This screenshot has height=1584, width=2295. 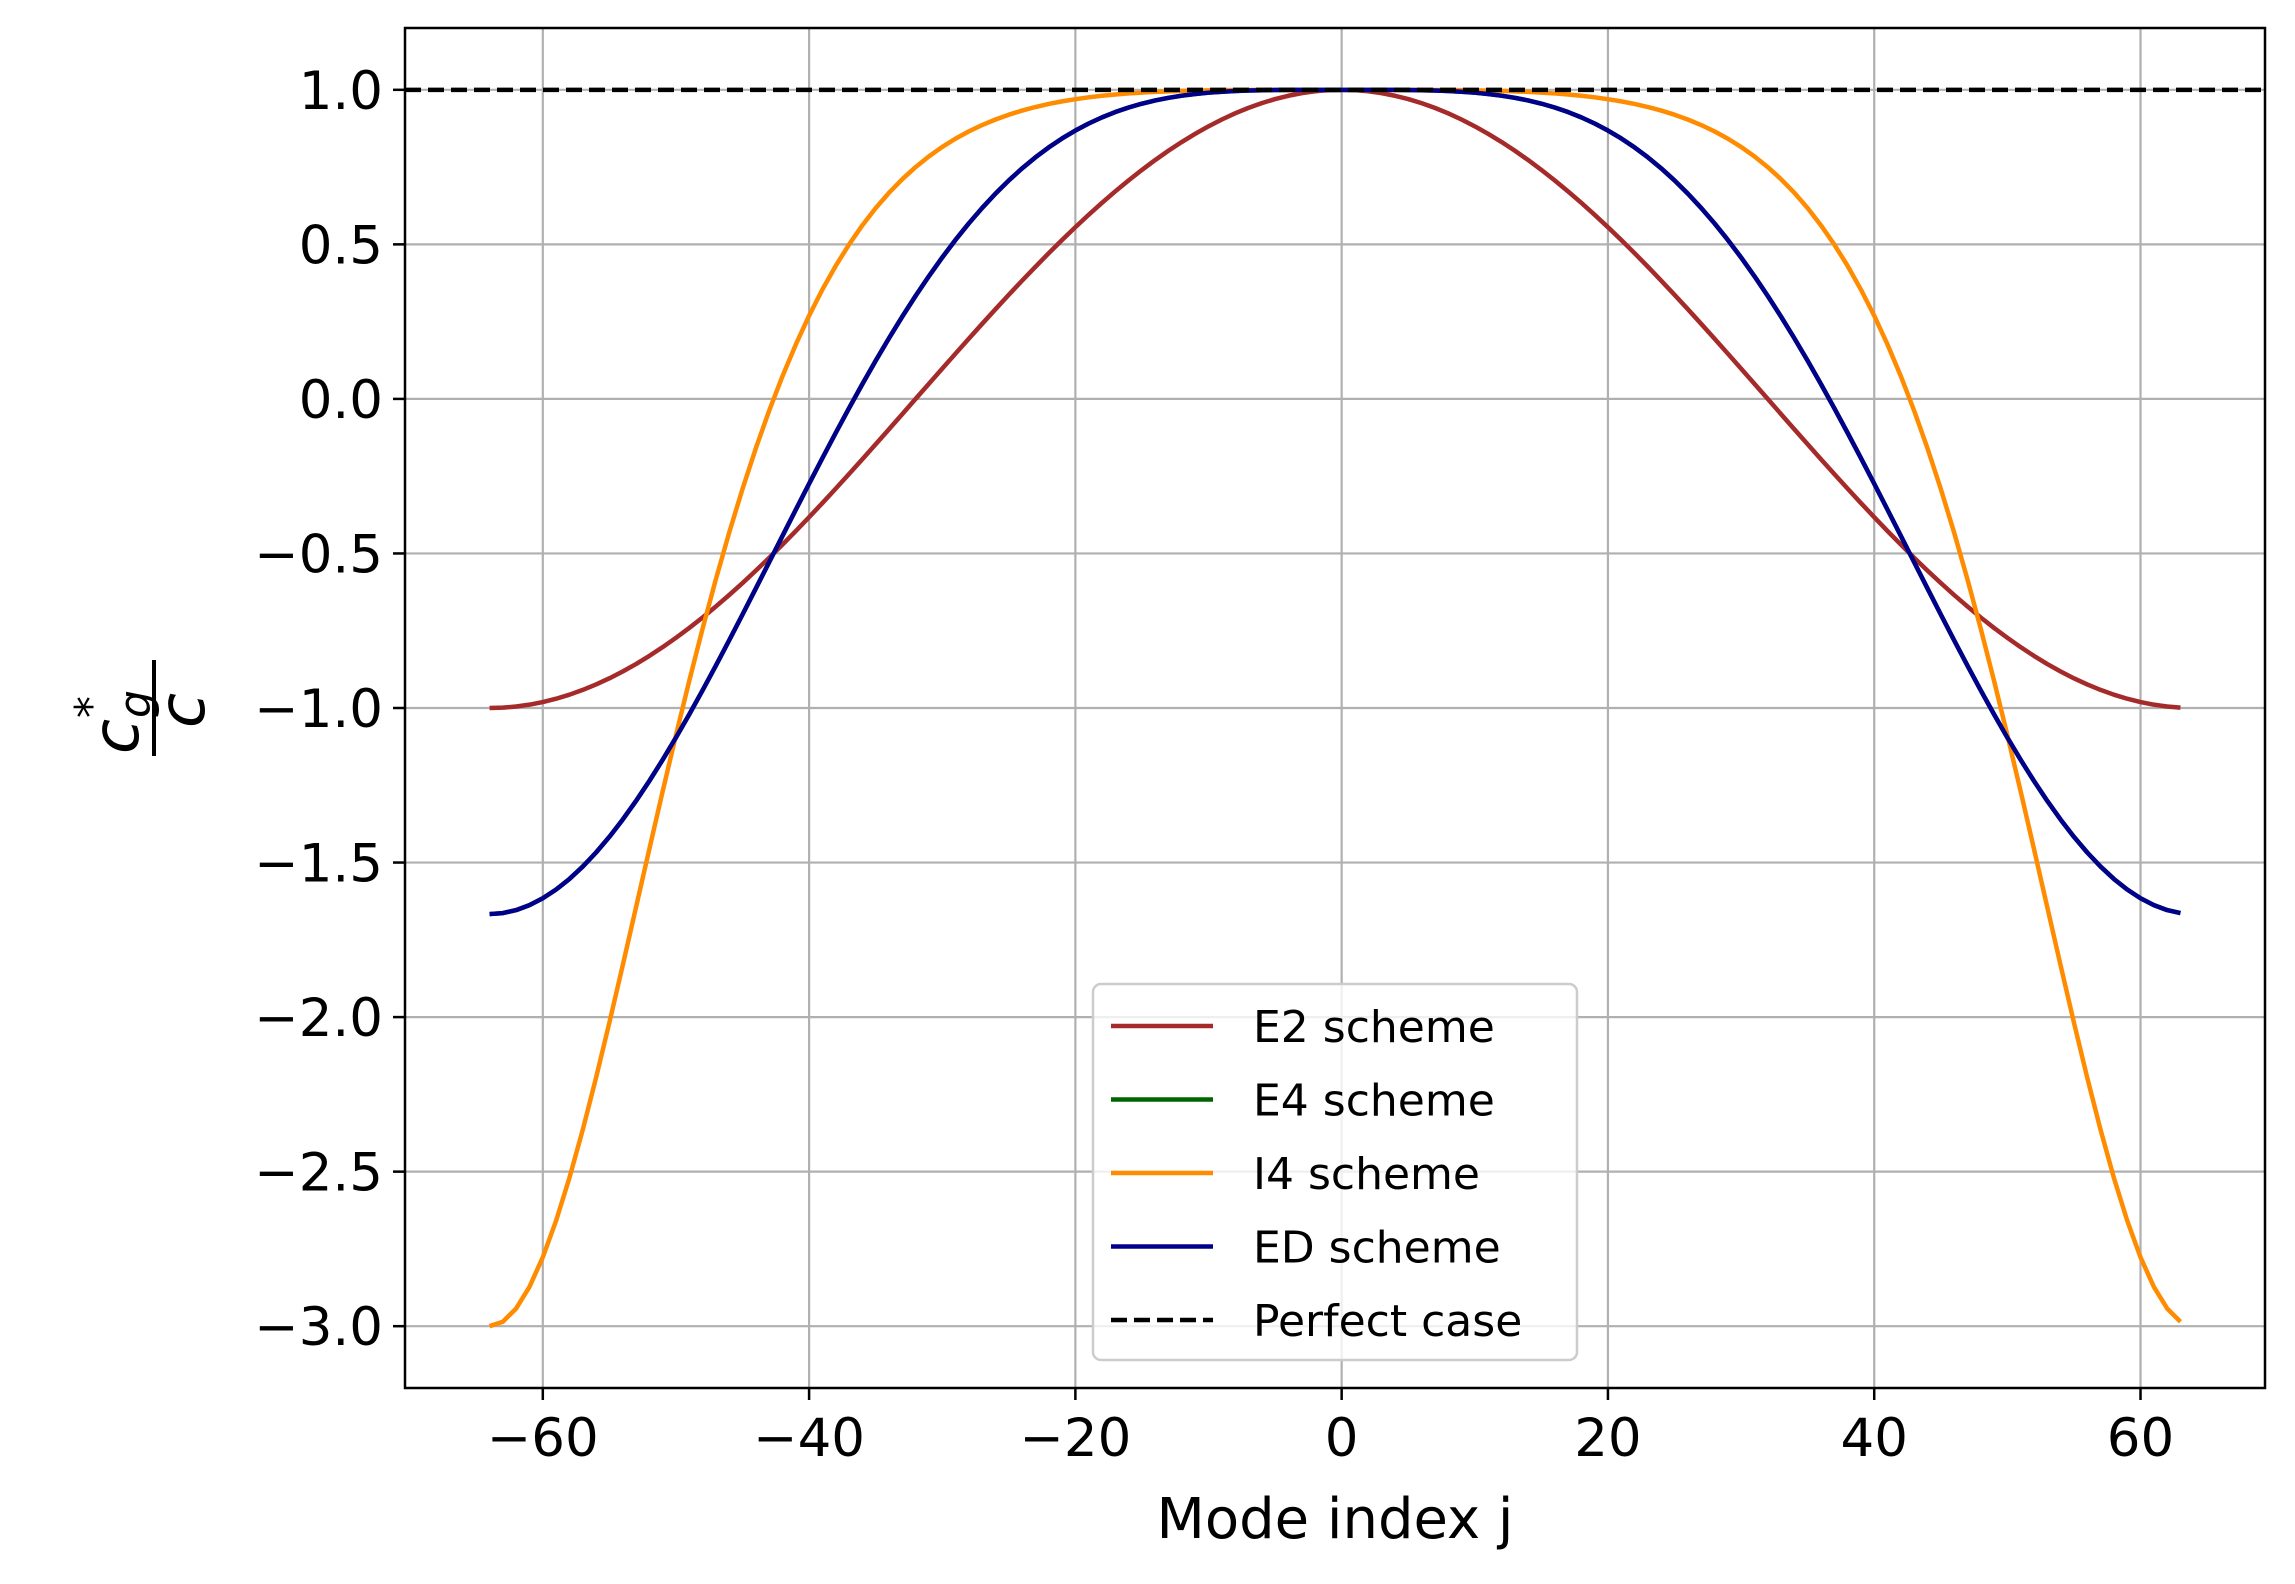 What do you see at coordinates (318, 709) in the screenshot?
I see `y-tick-label: −1.0` at bounding box center [318, 709].